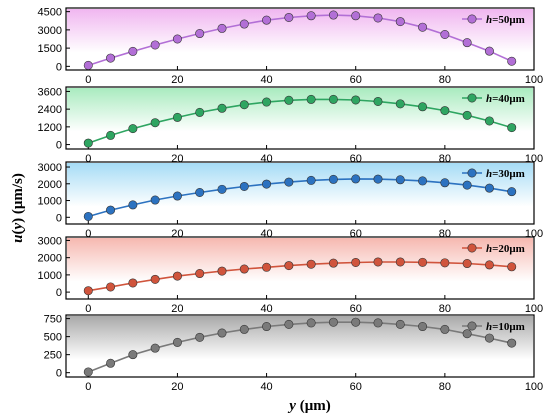  What do you see at coordinates (53, 338) in the screenshot?
I see `y-tick-label: 500` at bounding box center [53, 338].